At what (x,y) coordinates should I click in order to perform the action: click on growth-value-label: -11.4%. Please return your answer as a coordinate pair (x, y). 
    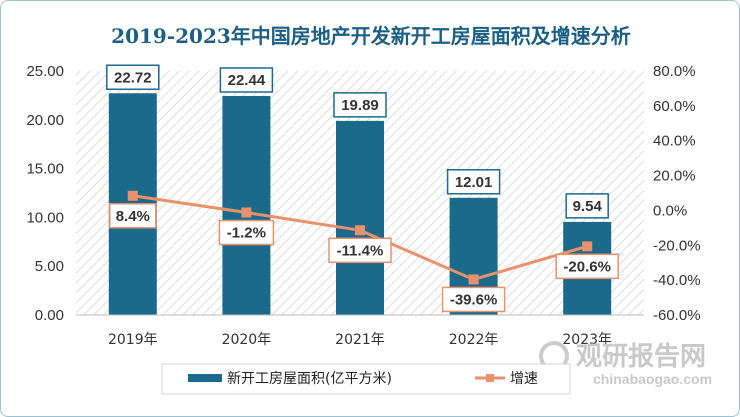
    Looking at the image, I should click on (360, 250).